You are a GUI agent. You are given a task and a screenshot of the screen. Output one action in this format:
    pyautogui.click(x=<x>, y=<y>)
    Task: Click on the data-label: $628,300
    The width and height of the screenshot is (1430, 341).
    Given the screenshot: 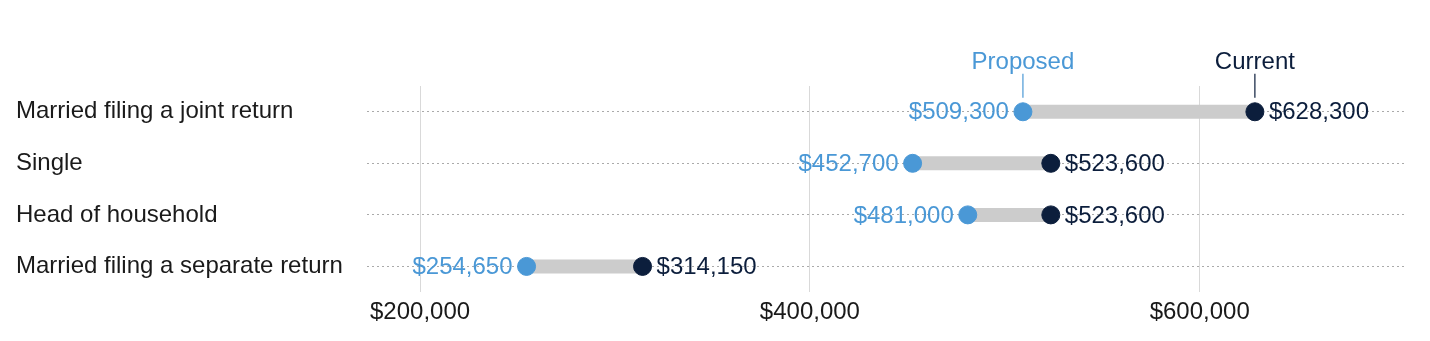 What is the action you would take?
    pyautogui.click(x=1318, y=111)
    